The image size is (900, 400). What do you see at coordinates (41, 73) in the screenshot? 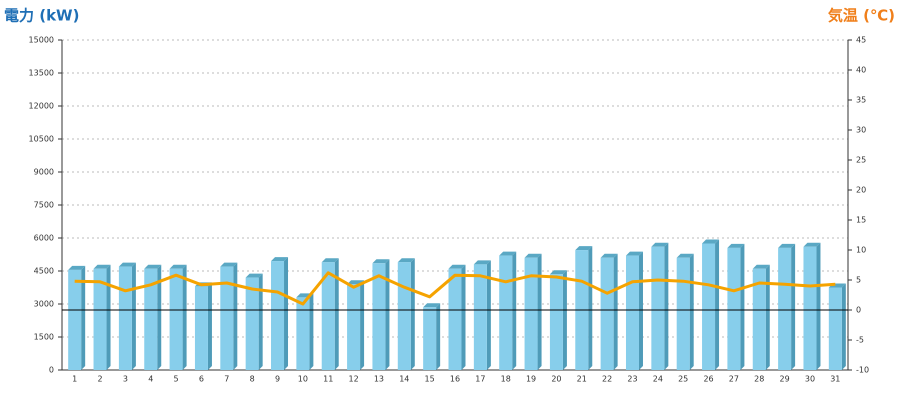
I see `y-tick-label: 13500` at bounding box center [41, 73].